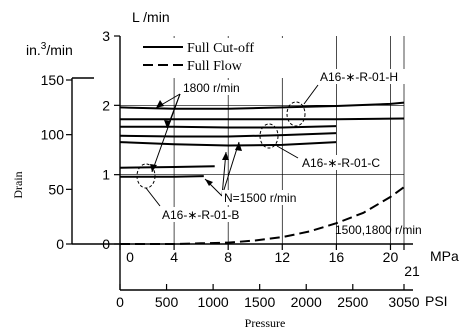 The width and height of the screenshot is (468, 334). Describe the element at coordinates (352, 302) in the screenshot. I see `x-tick-label-psi: 2500` at that location.